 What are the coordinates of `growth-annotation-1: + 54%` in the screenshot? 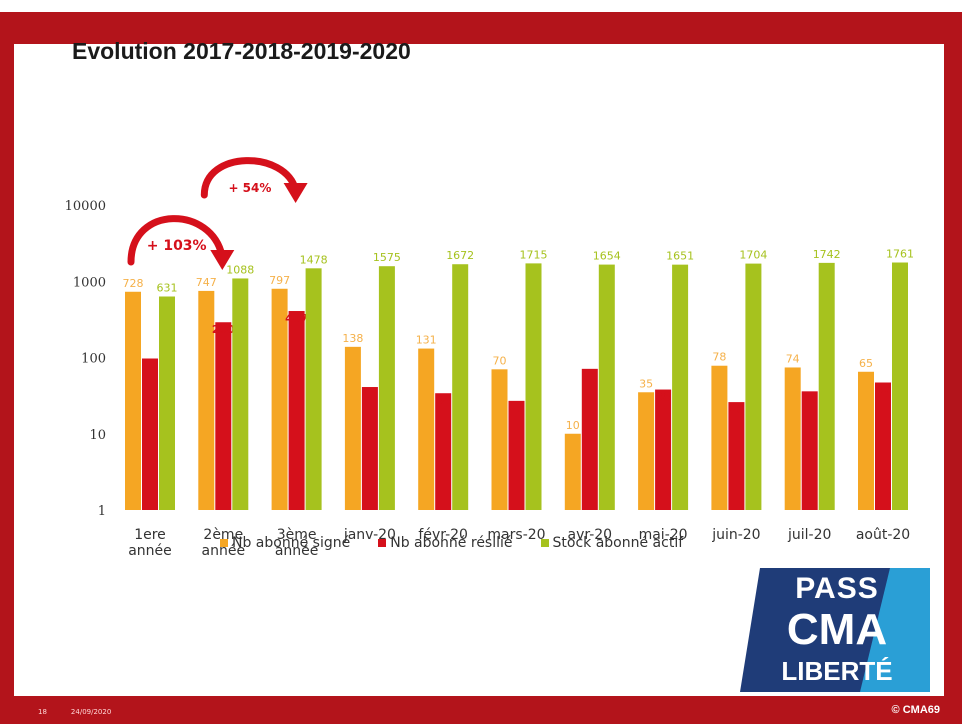 It's located at (249, 188).